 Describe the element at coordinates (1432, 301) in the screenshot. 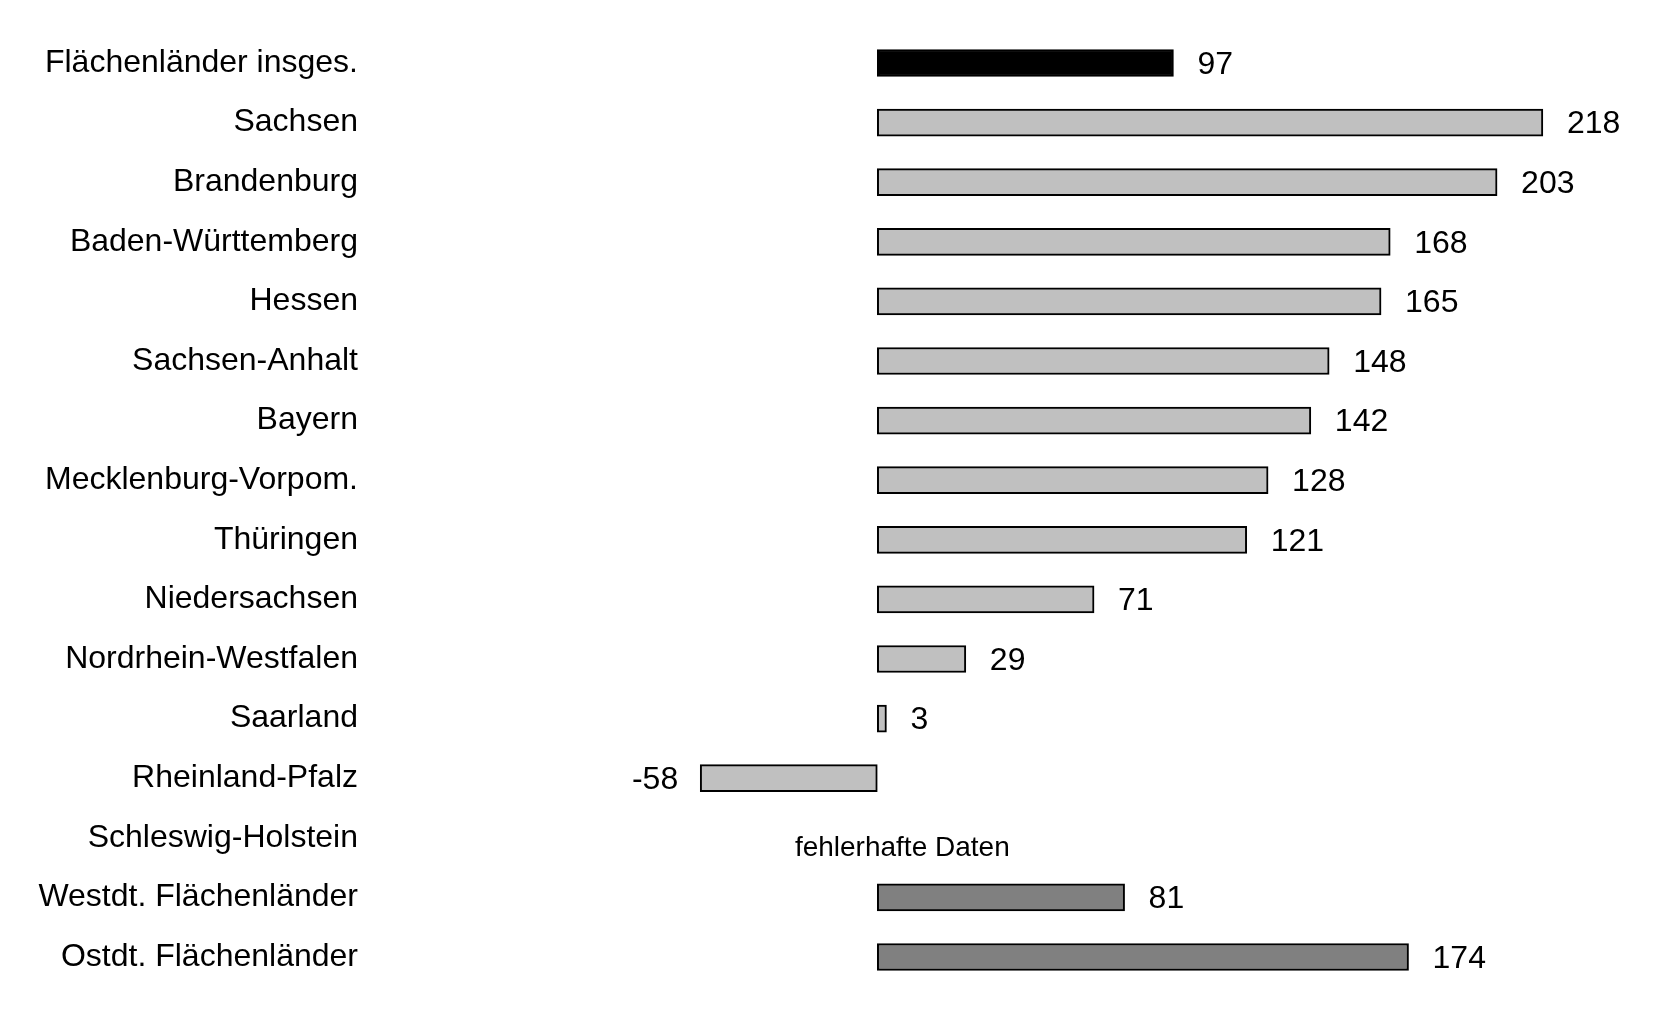

I see `data-label: 165` at that location.